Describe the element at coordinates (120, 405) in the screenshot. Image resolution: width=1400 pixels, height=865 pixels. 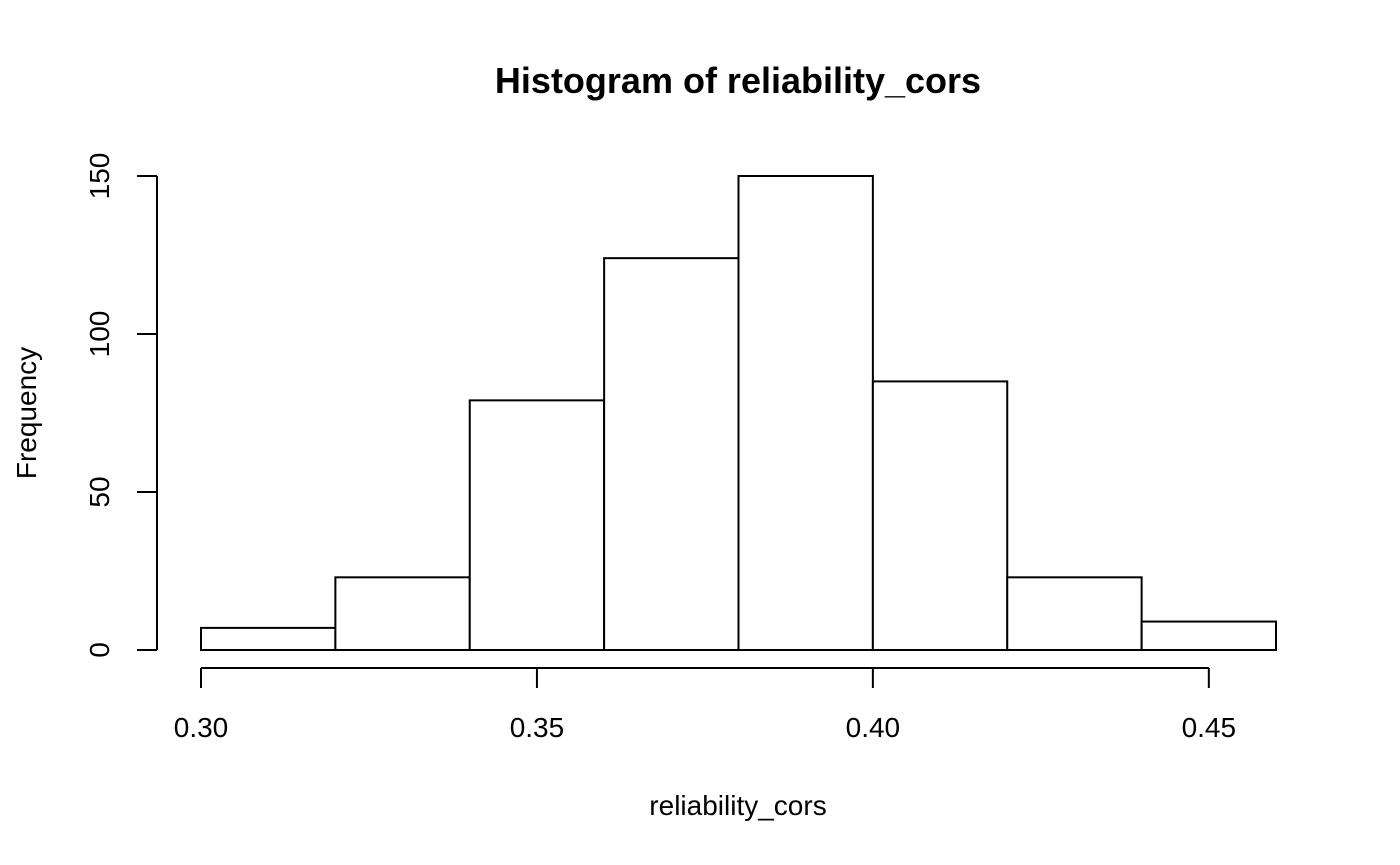
I see `y-ticks-group: 0 50 100 150` at that location.